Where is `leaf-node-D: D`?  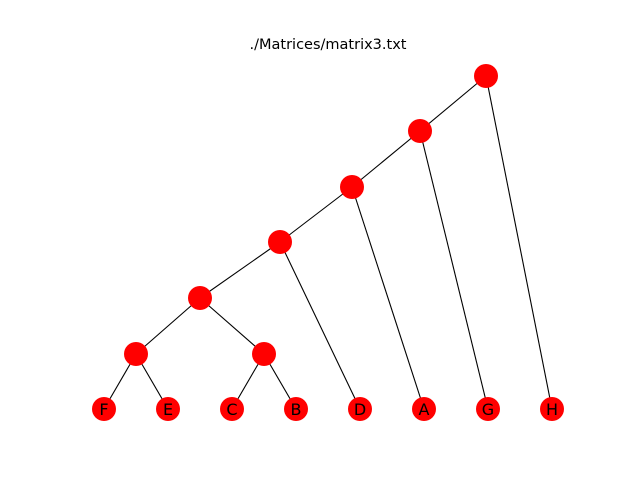 leaf-node-D: D is located at coordinates (360, 409).